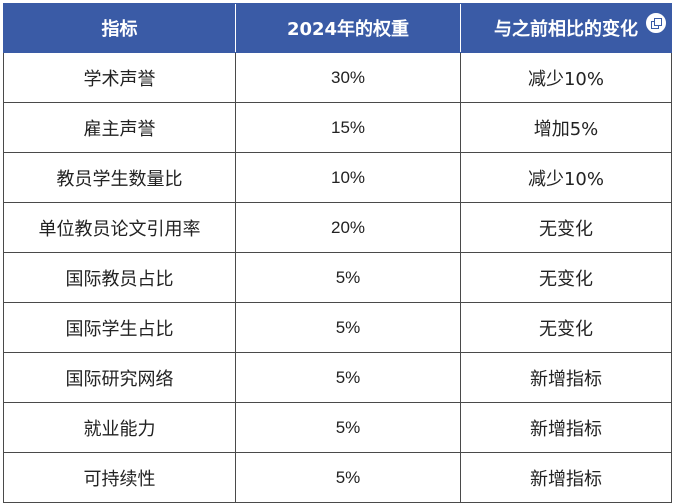  I want to click on header-change-label: 与之前相比的变化, so click(566, 29).